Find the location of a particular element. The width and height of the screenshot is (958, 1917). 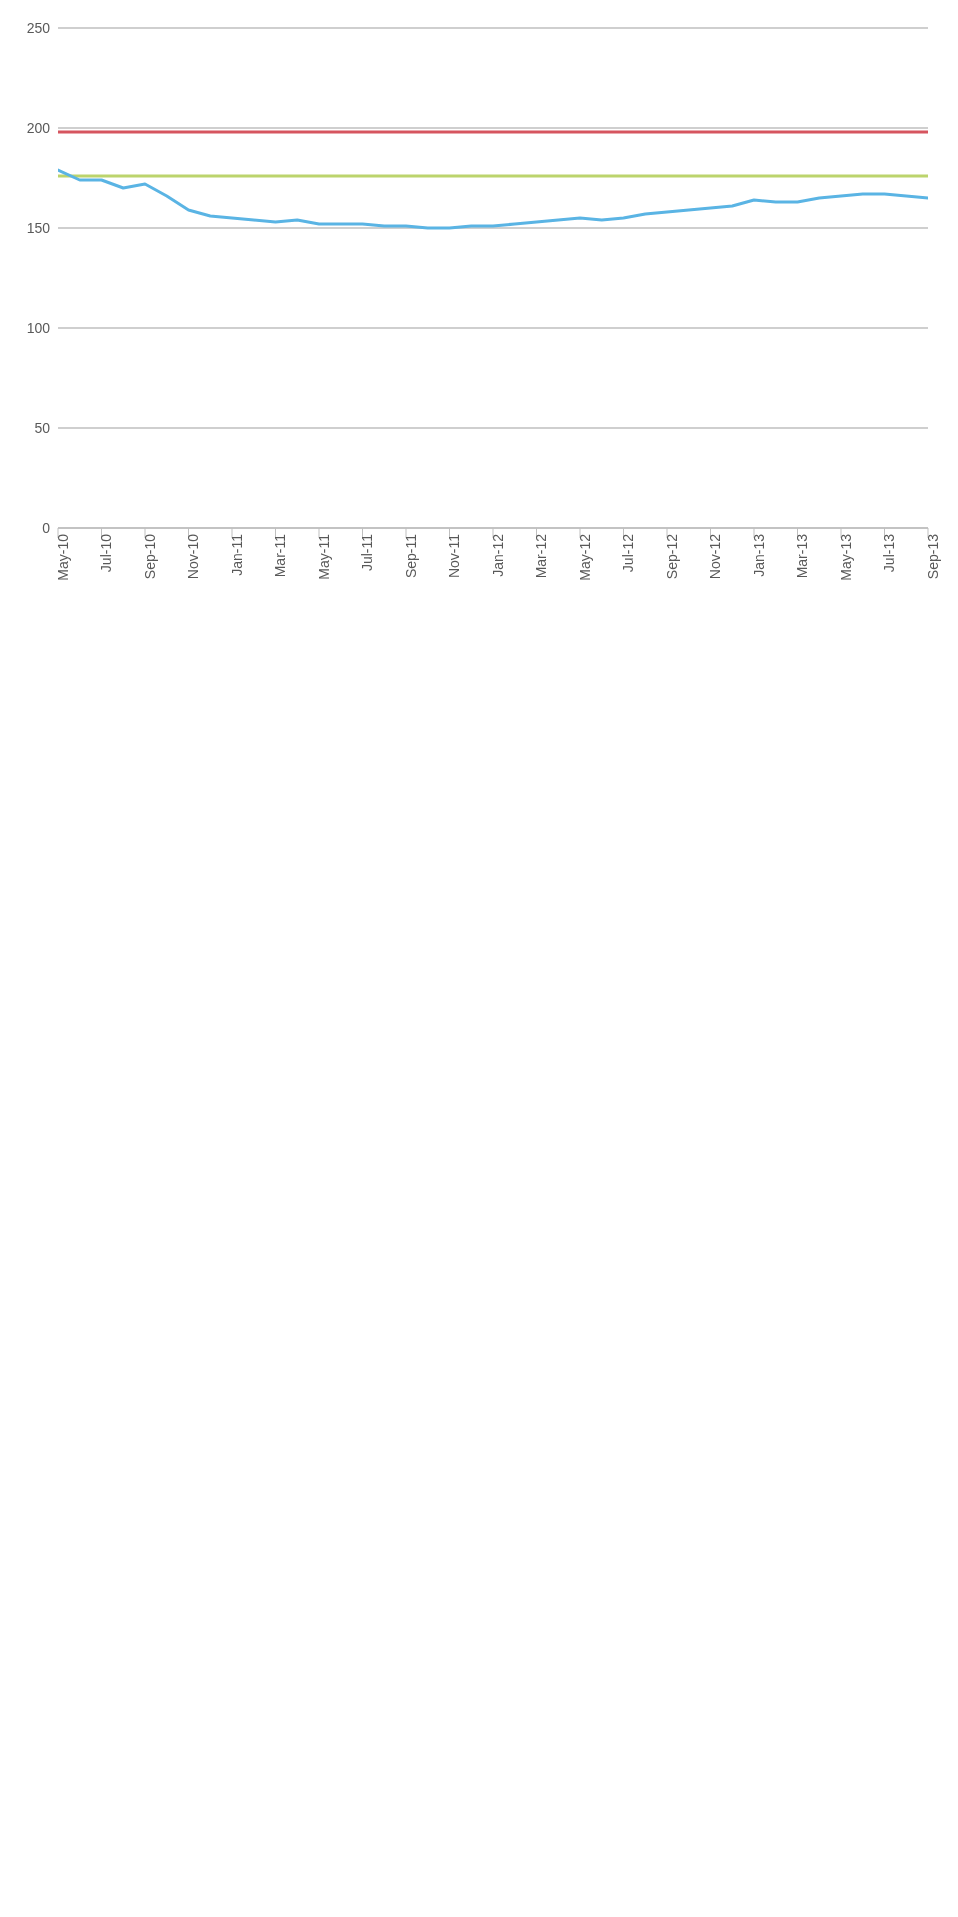

y-tick-label: 150 is located at coordinates (38, 227).